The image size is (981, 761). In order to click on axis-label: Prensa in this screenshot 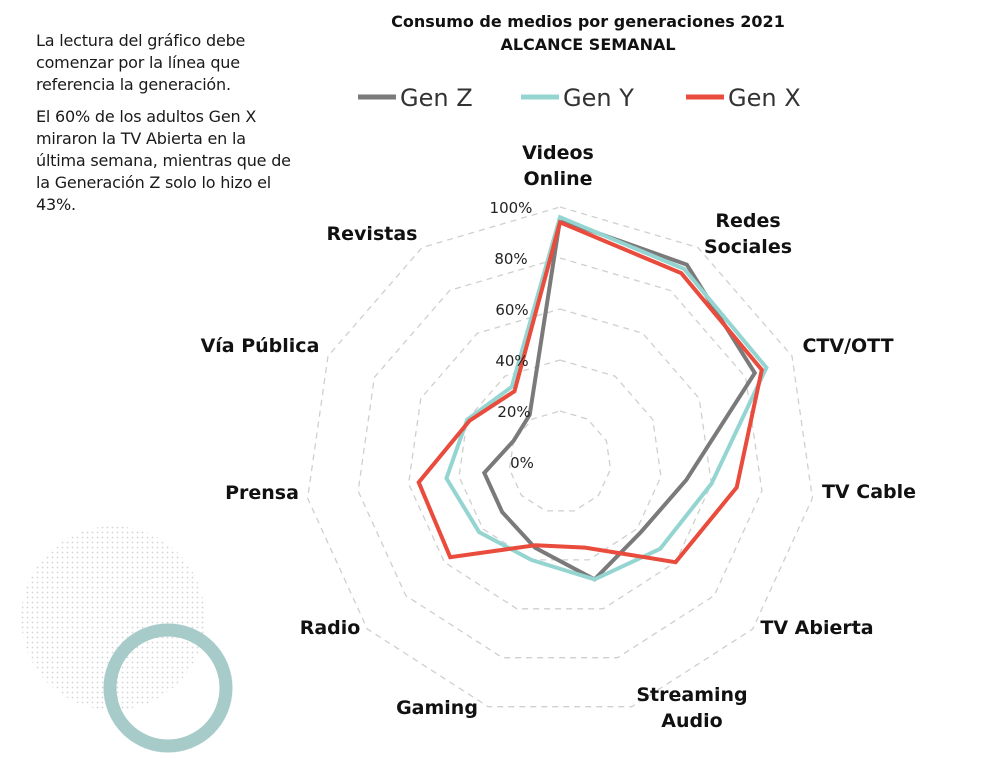, I will do `click(262, 493)`.